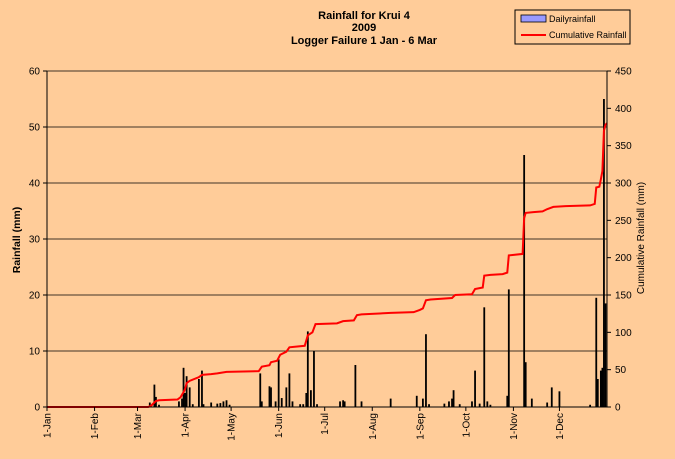 The width and height of the screenshot is (675, 459). Describe the element at coordinates (623, 296) in the screenshot. I see `right-y-tick-label: 150` at that location.